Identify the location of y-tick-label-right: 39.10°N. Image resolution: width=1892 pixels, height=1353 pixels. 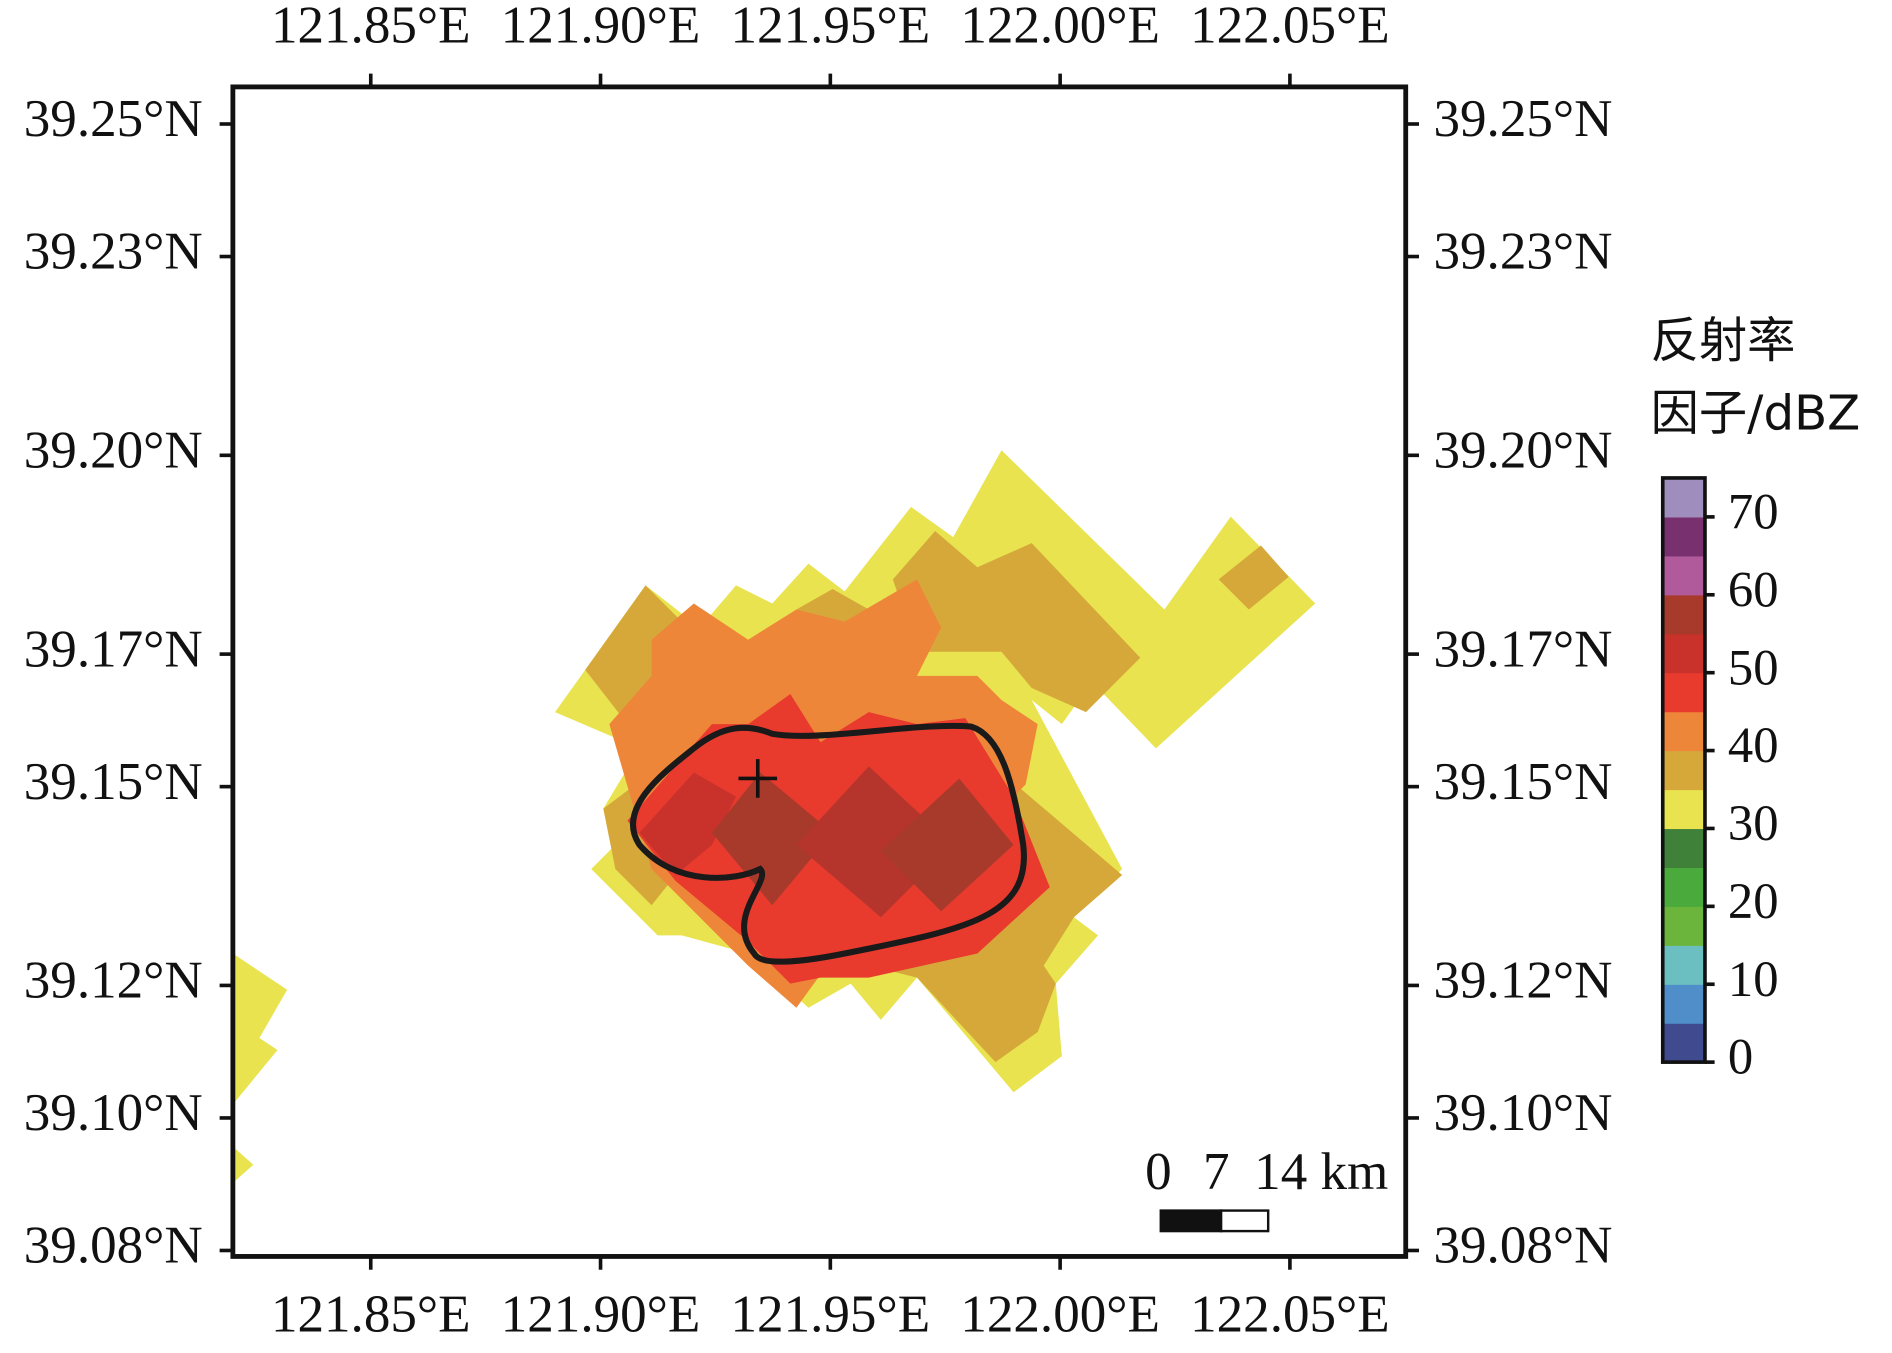
(1522, 1113).